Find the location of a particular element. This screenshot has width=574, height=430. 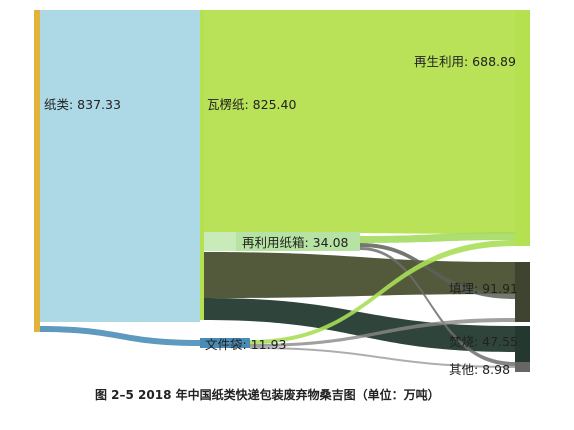

link-carton-burn is located at coordinates (359, 325).